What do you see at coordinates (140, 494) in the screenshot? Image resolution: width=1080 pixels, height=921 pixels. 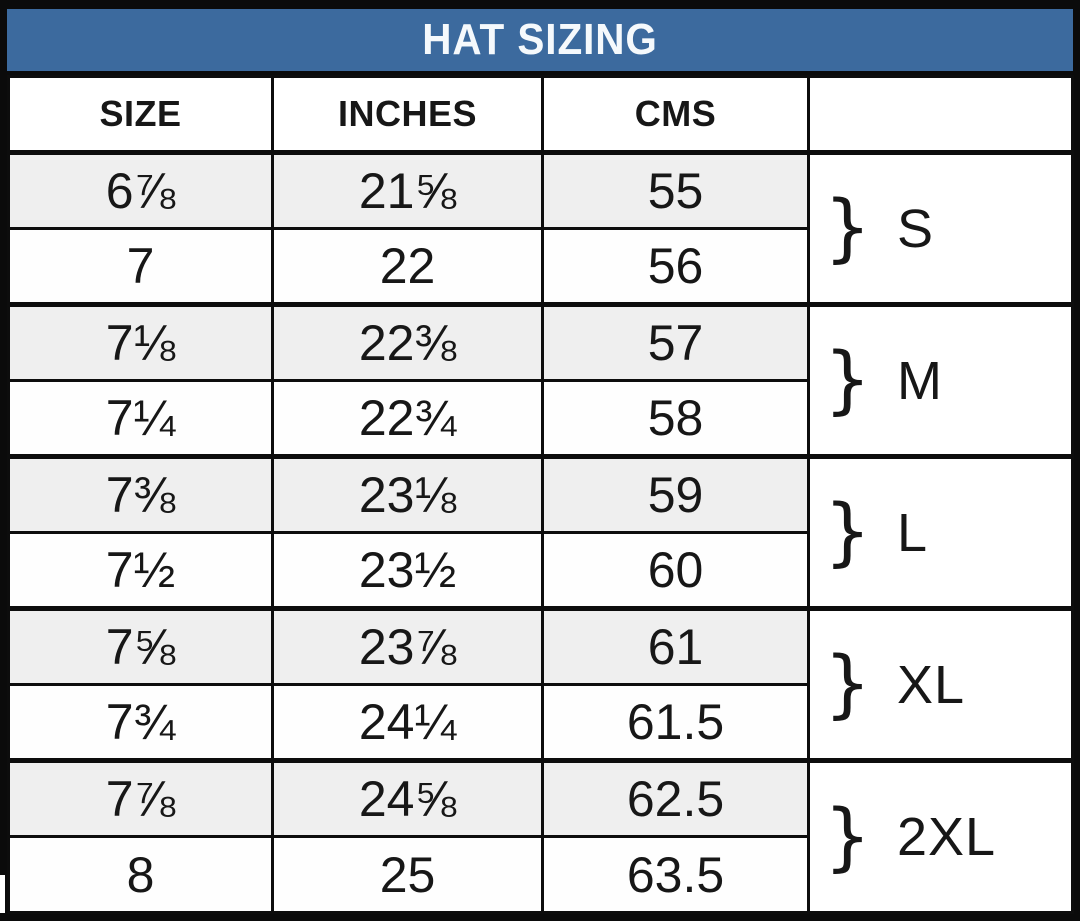 I see `size-cell: 7⅜` at bounding box center [140, 494].